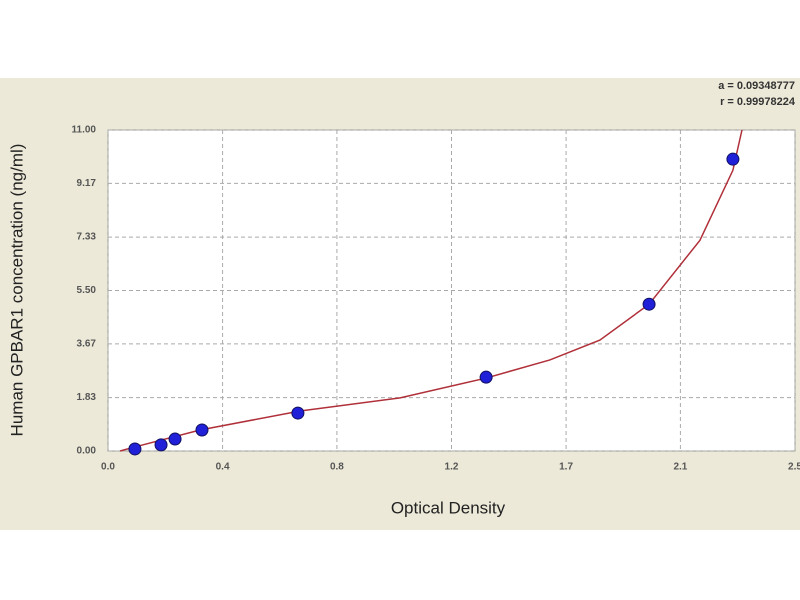 This screenshot has height=600, width=800. I want to click on x-tick-label: 0.0, so click(108, 467).